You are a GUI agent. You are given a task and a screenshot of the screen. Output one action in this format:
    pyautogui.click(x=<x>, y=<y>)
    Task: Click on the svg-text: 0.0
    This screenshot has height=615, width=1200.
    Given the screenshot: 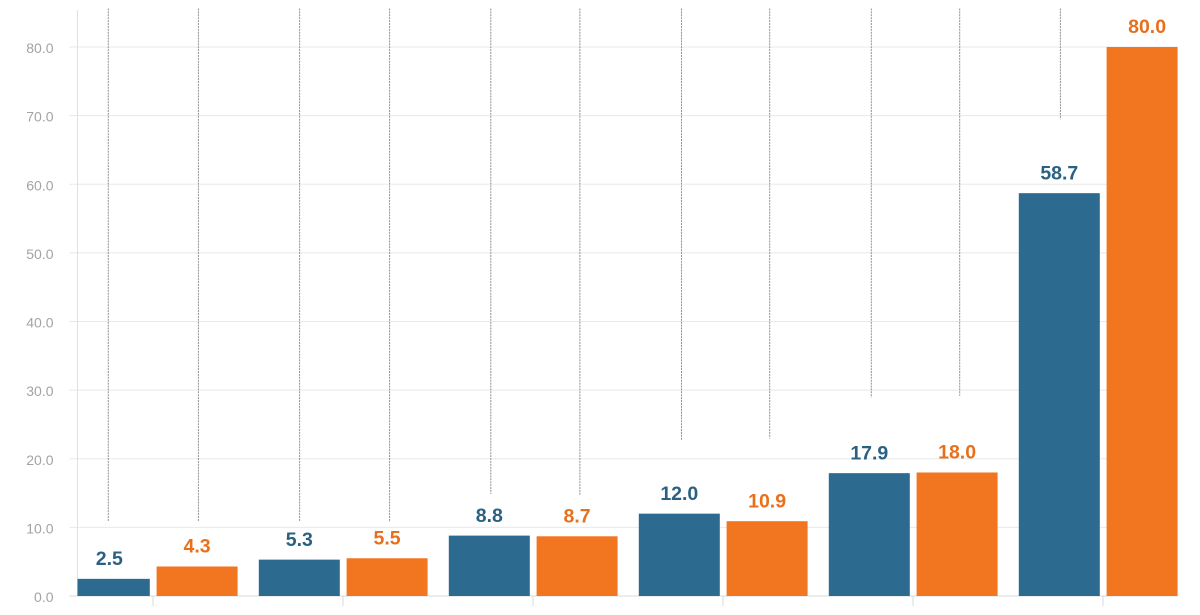 What is the action you would take?
    pyautogui.click(x=44, y=597)
    